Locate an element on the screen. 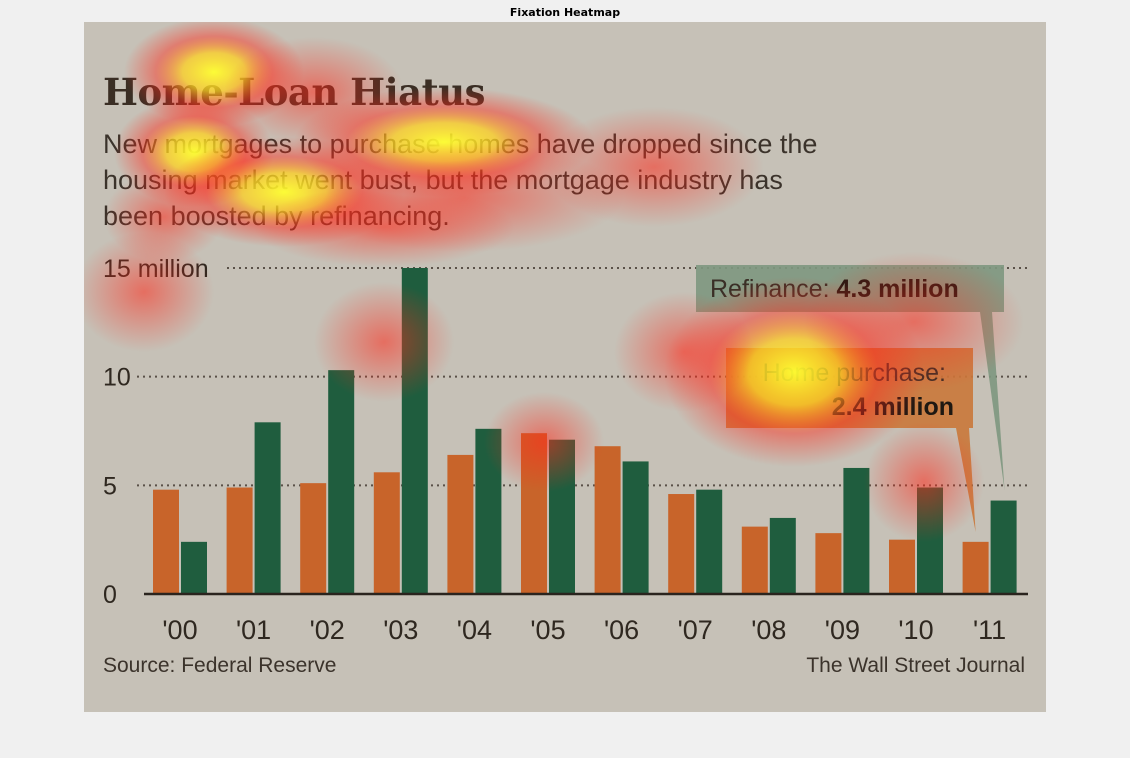 The image size is (1130, 758). x-tick-label: '11 is located at coordinates (989, 630).